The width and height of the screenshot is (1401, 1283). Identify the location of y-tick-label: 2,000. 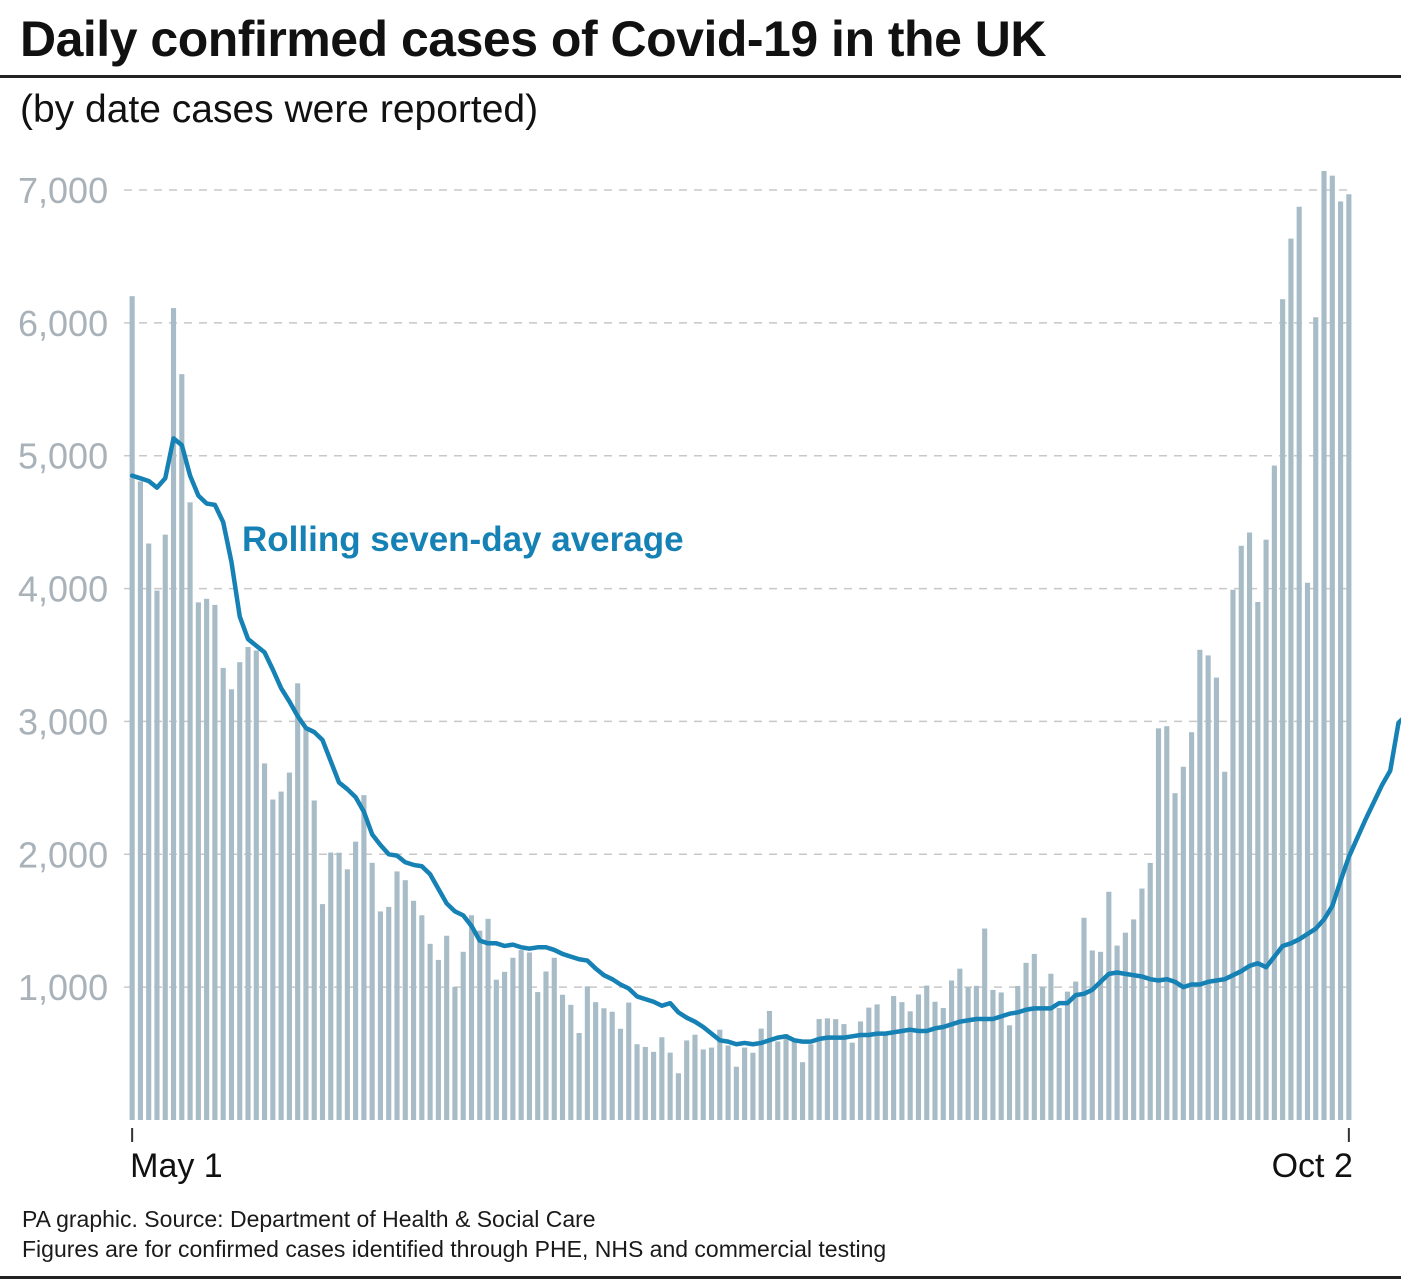
(63, 854).